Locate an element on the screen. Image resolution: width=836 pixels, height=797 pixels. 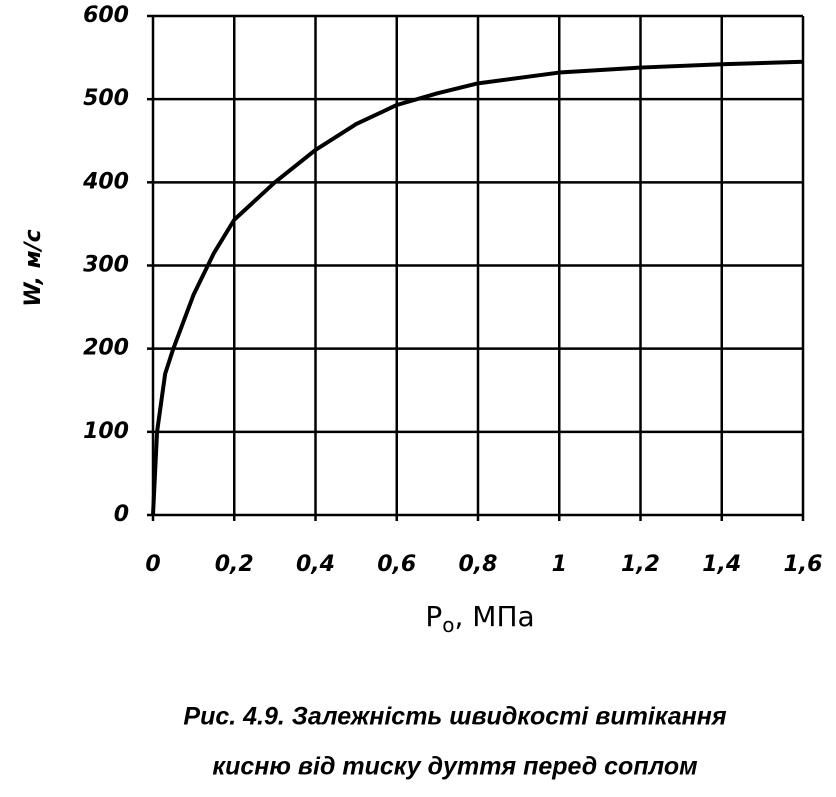
x-tick-label: 1,2 is located at coordinates (640, 564).